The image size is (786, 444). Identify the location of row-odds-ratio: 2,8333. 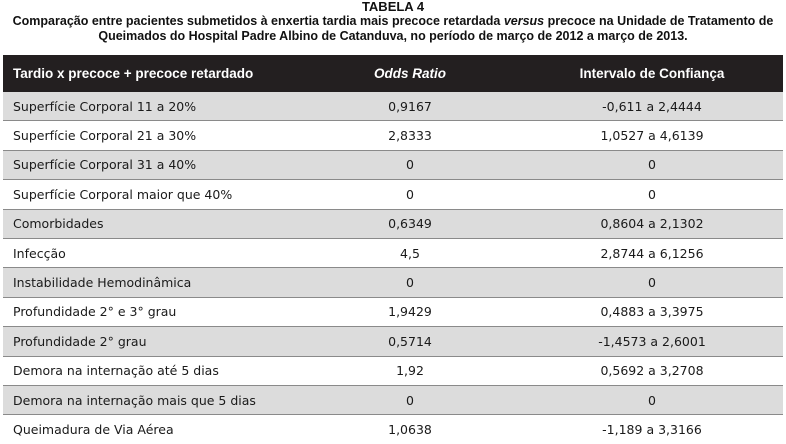
(410, 135).